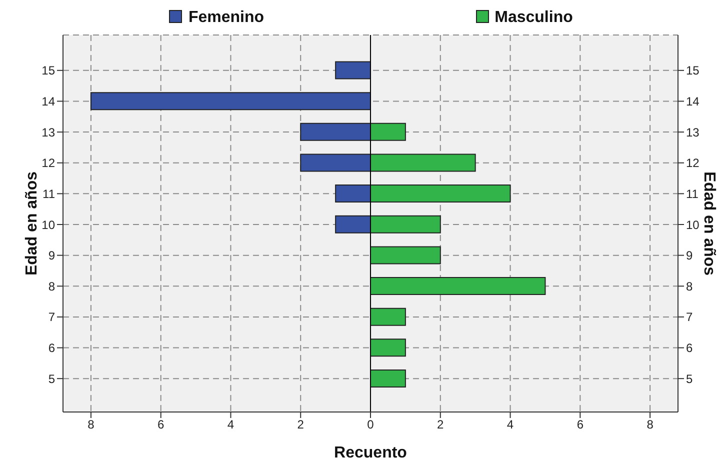 Image resolution: width=728 pixels, height=467 pixels. What do you see at coordinates (32, 223) in the screenshot?
I see `y-axis-title: Edad en años` at bounding box center [32, 223].